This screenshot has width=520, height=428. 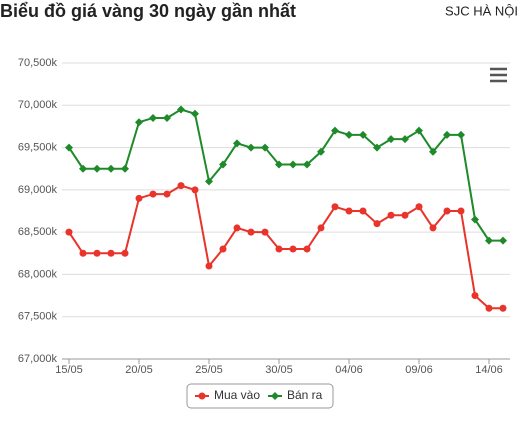 What do you see at coordinates (349, 370) in the screenshot?
I see `x-tick-label: 04/06` at bounding box center [349, 370].